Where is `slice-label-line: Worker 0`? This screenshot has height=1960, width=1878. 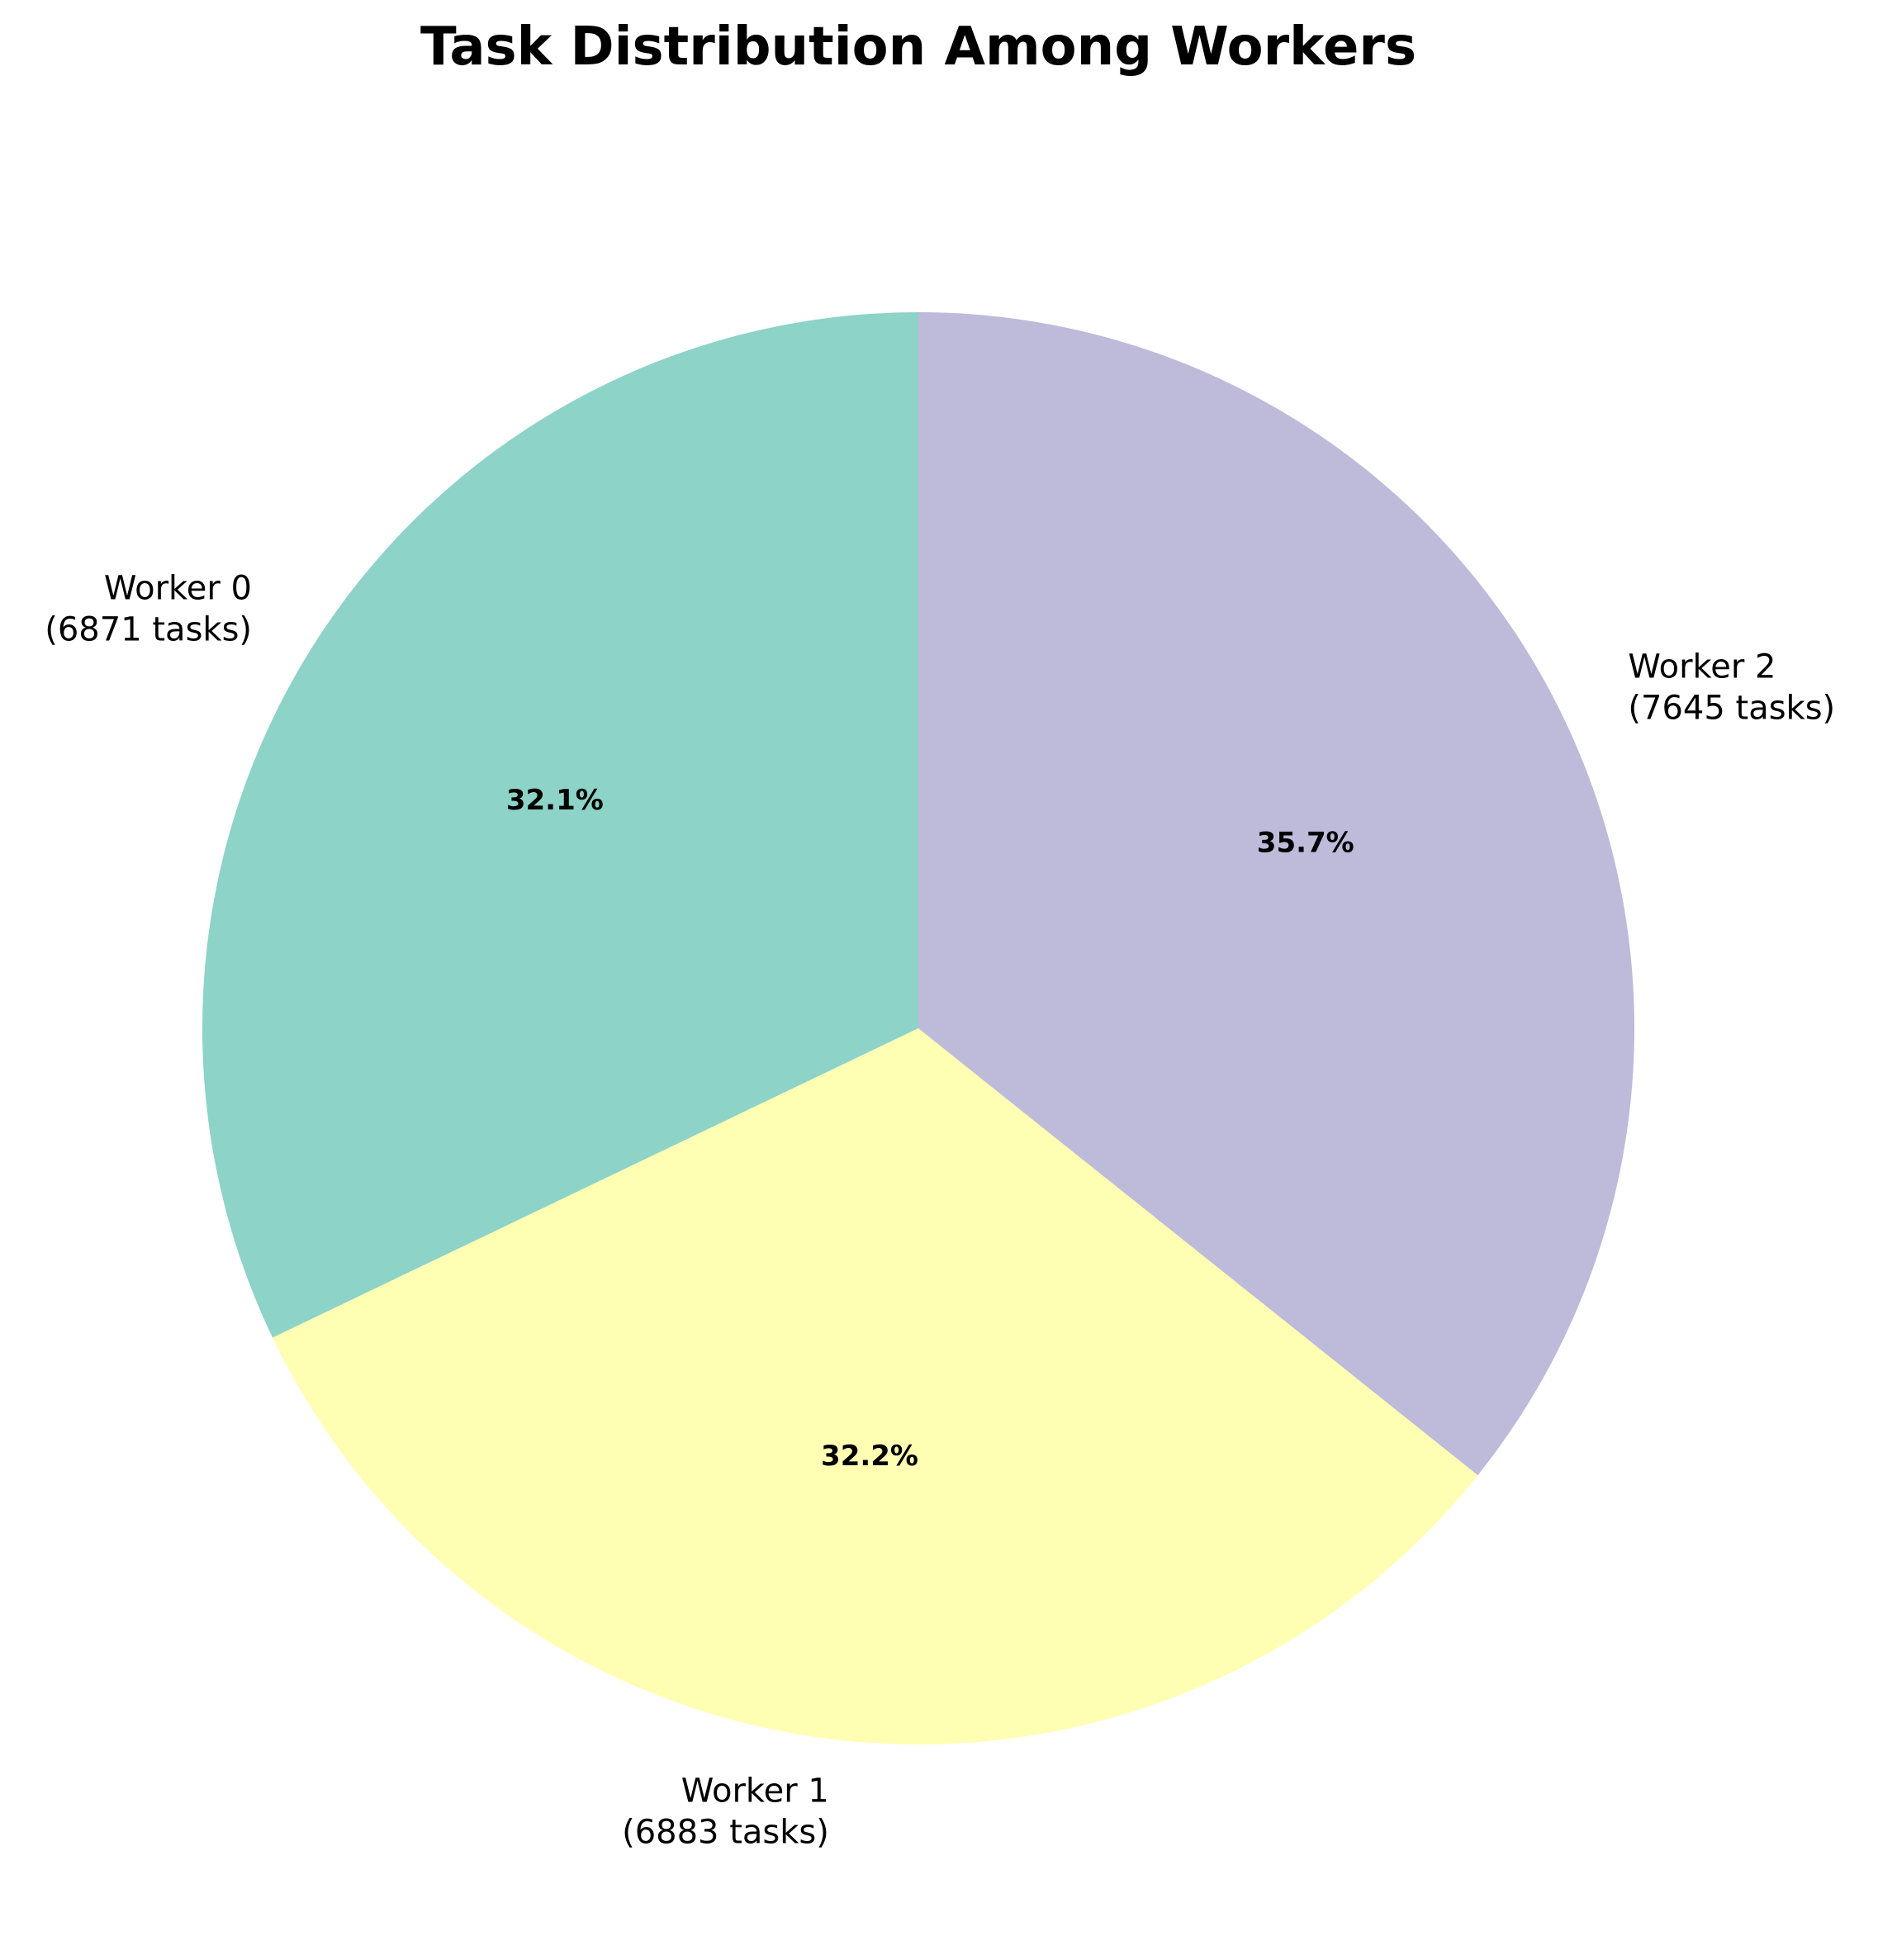
slice-label-line: Worker 0 is located at coordinates (178, 589).